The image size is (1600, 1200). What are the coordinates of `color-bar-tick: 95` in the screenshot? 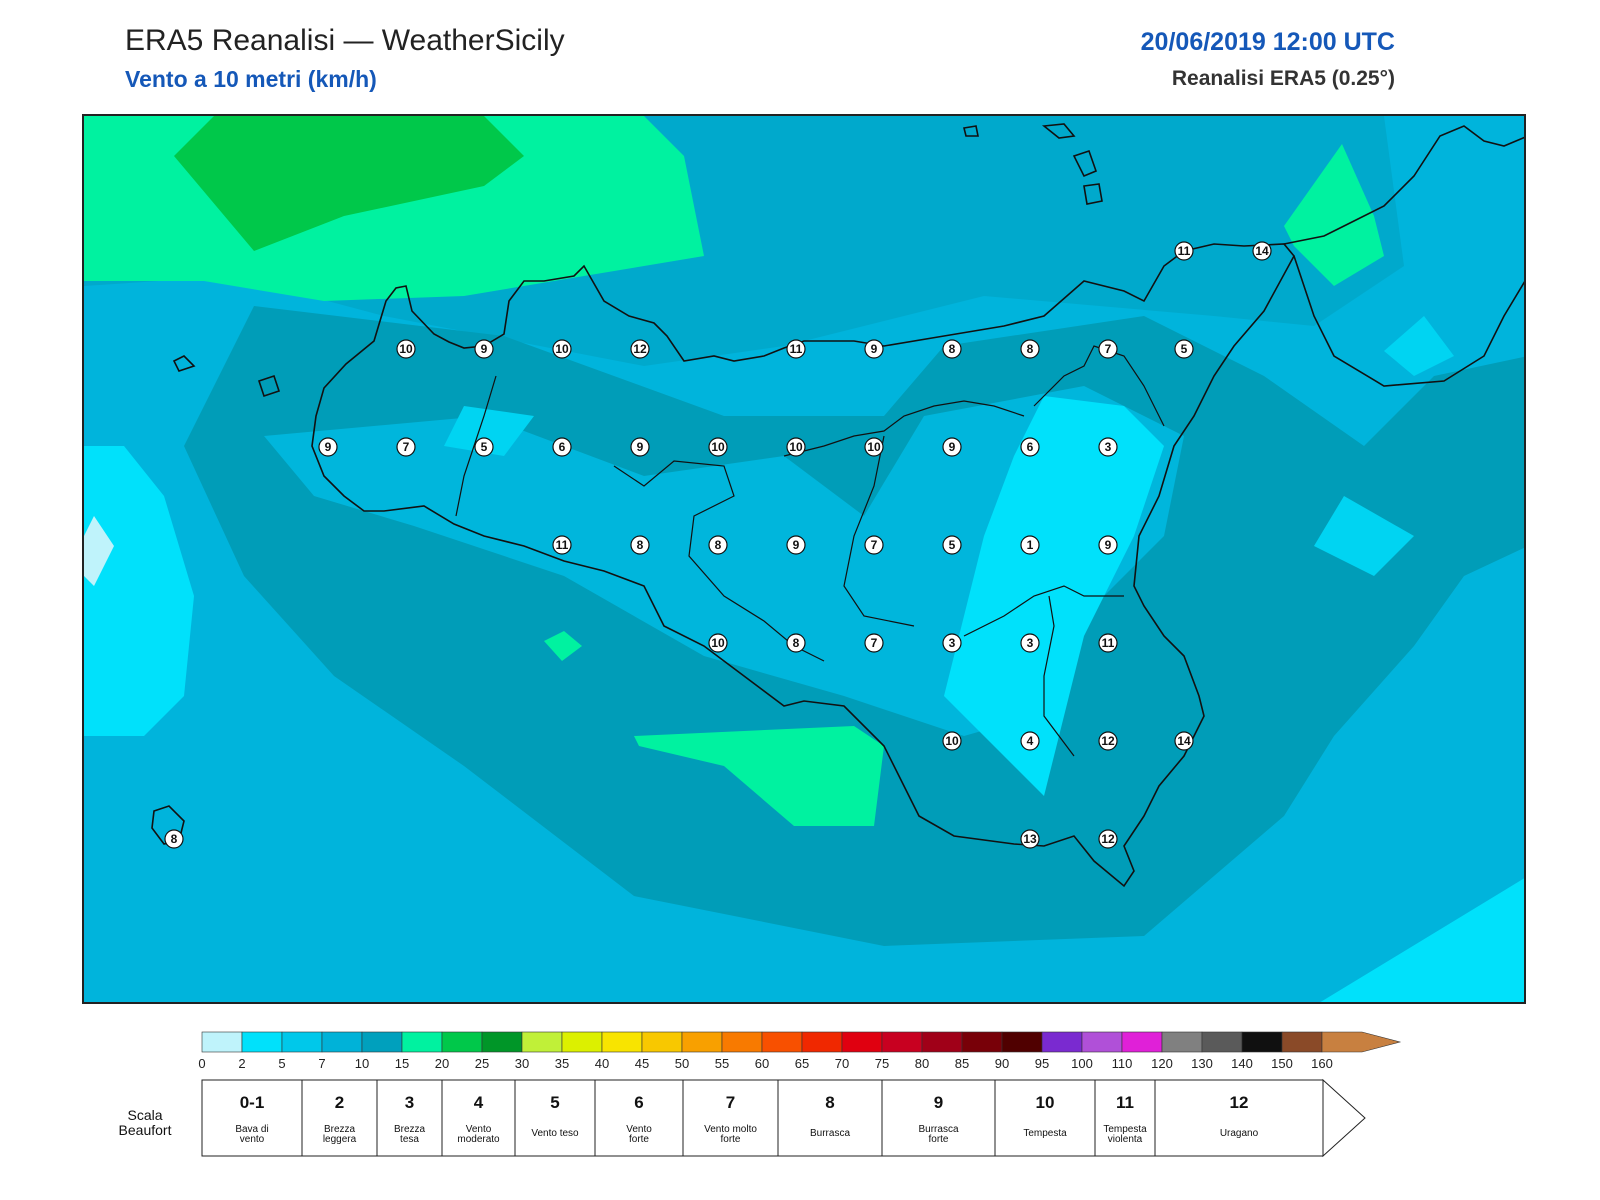 It's located at (1042, 1063).